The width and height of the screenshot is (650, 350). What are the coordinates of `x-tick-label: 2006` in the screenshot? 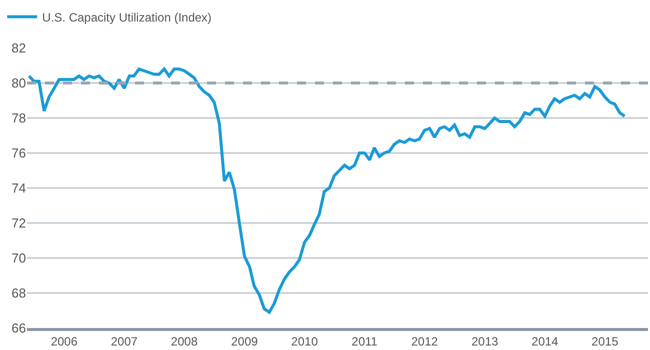 It's located at (64, 341).